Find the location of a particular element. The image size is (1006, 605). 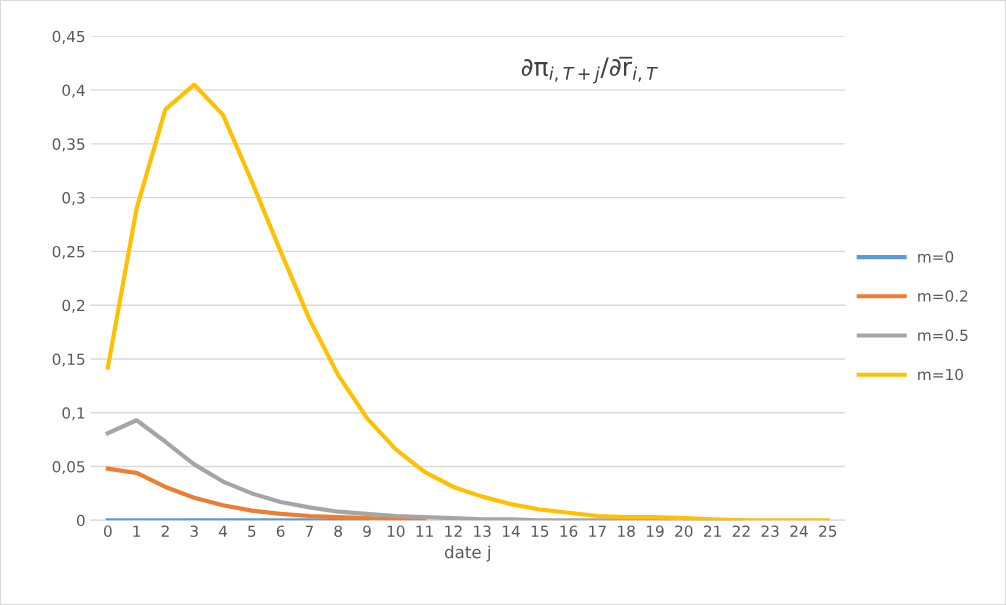

x-tick-label: 15 is located at coordinates (540, 531).